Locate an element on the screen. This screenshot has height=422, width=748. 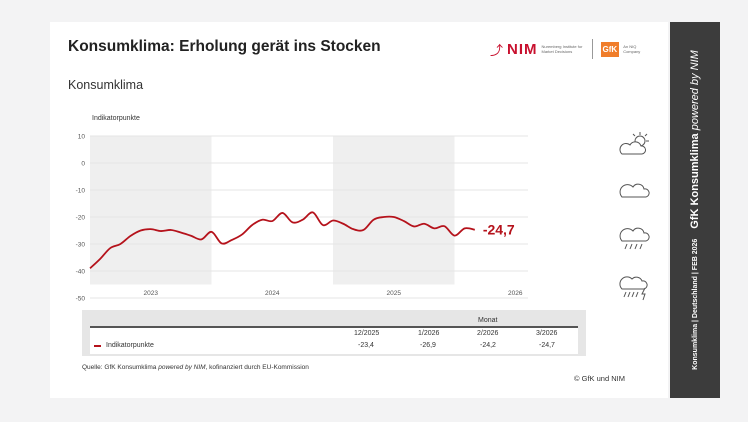
table-cell: -24,7 is located at coordinates (547, 345).